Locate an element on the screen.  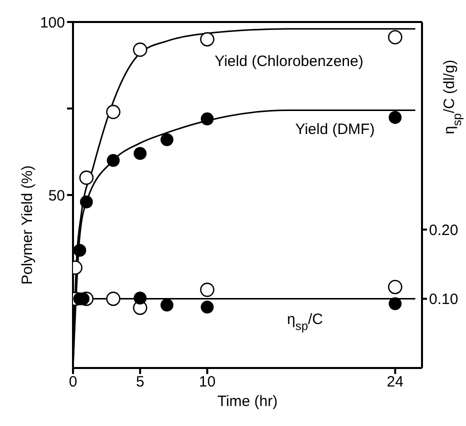
y2-tick-label: 0.20 is located at coordinates (443, 230).